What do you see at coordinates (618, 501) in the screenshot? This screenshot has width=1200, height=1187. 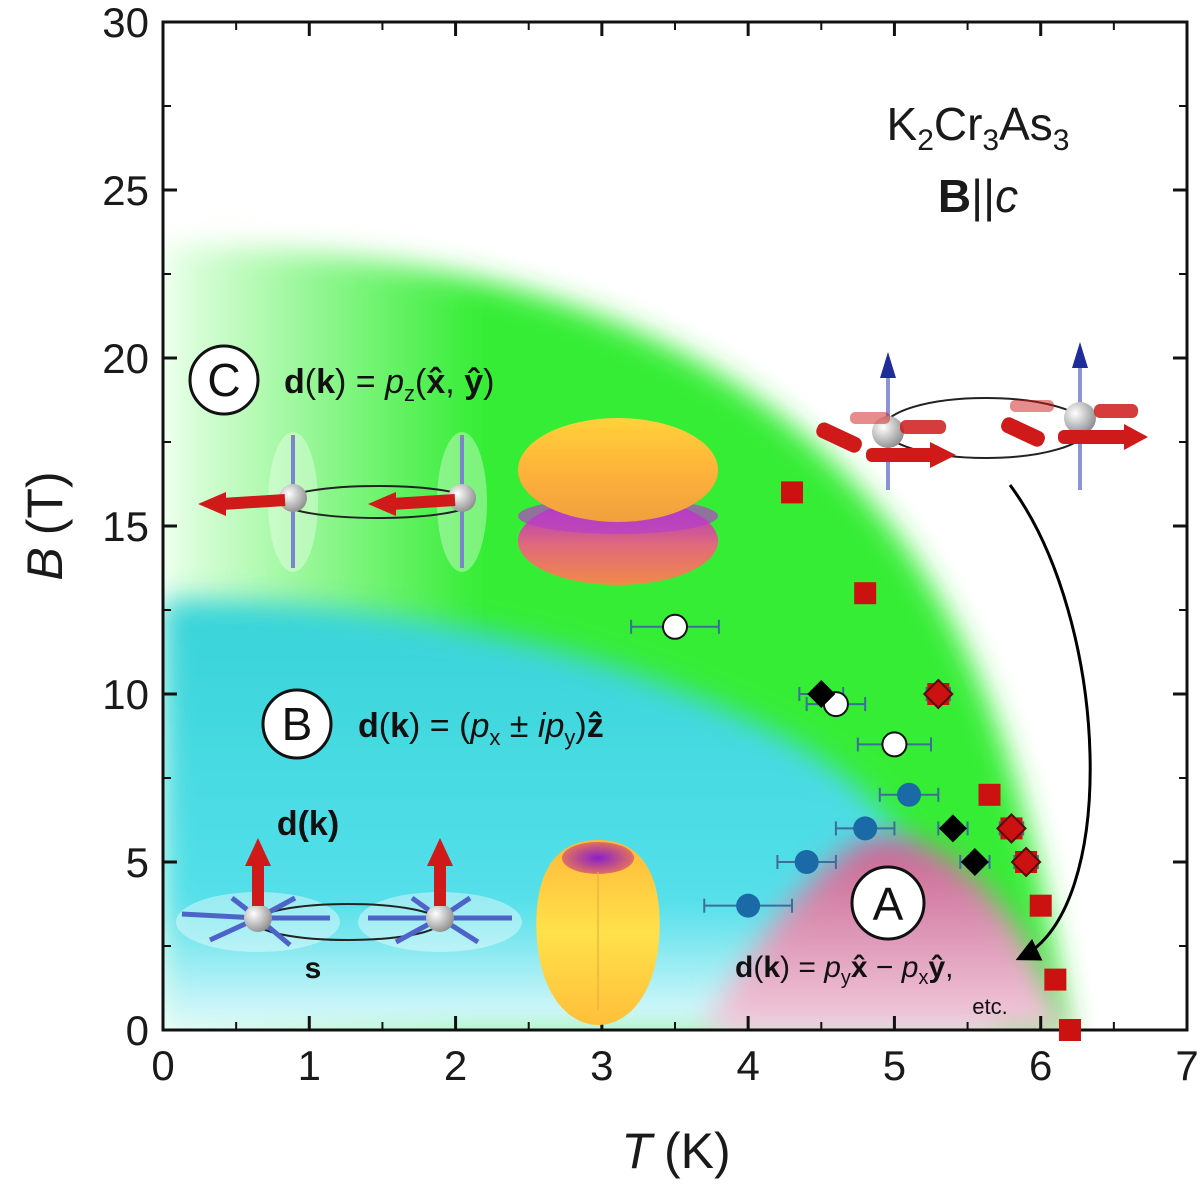 I see `orbital-phase-c` at bounding box center [618, 501].